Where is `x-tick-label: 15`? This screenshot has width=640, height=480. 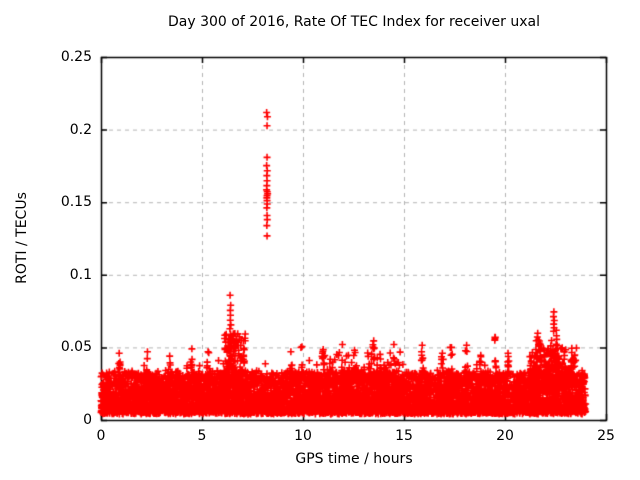
x-tick-label: 15 is located at coordinates (404, 436).